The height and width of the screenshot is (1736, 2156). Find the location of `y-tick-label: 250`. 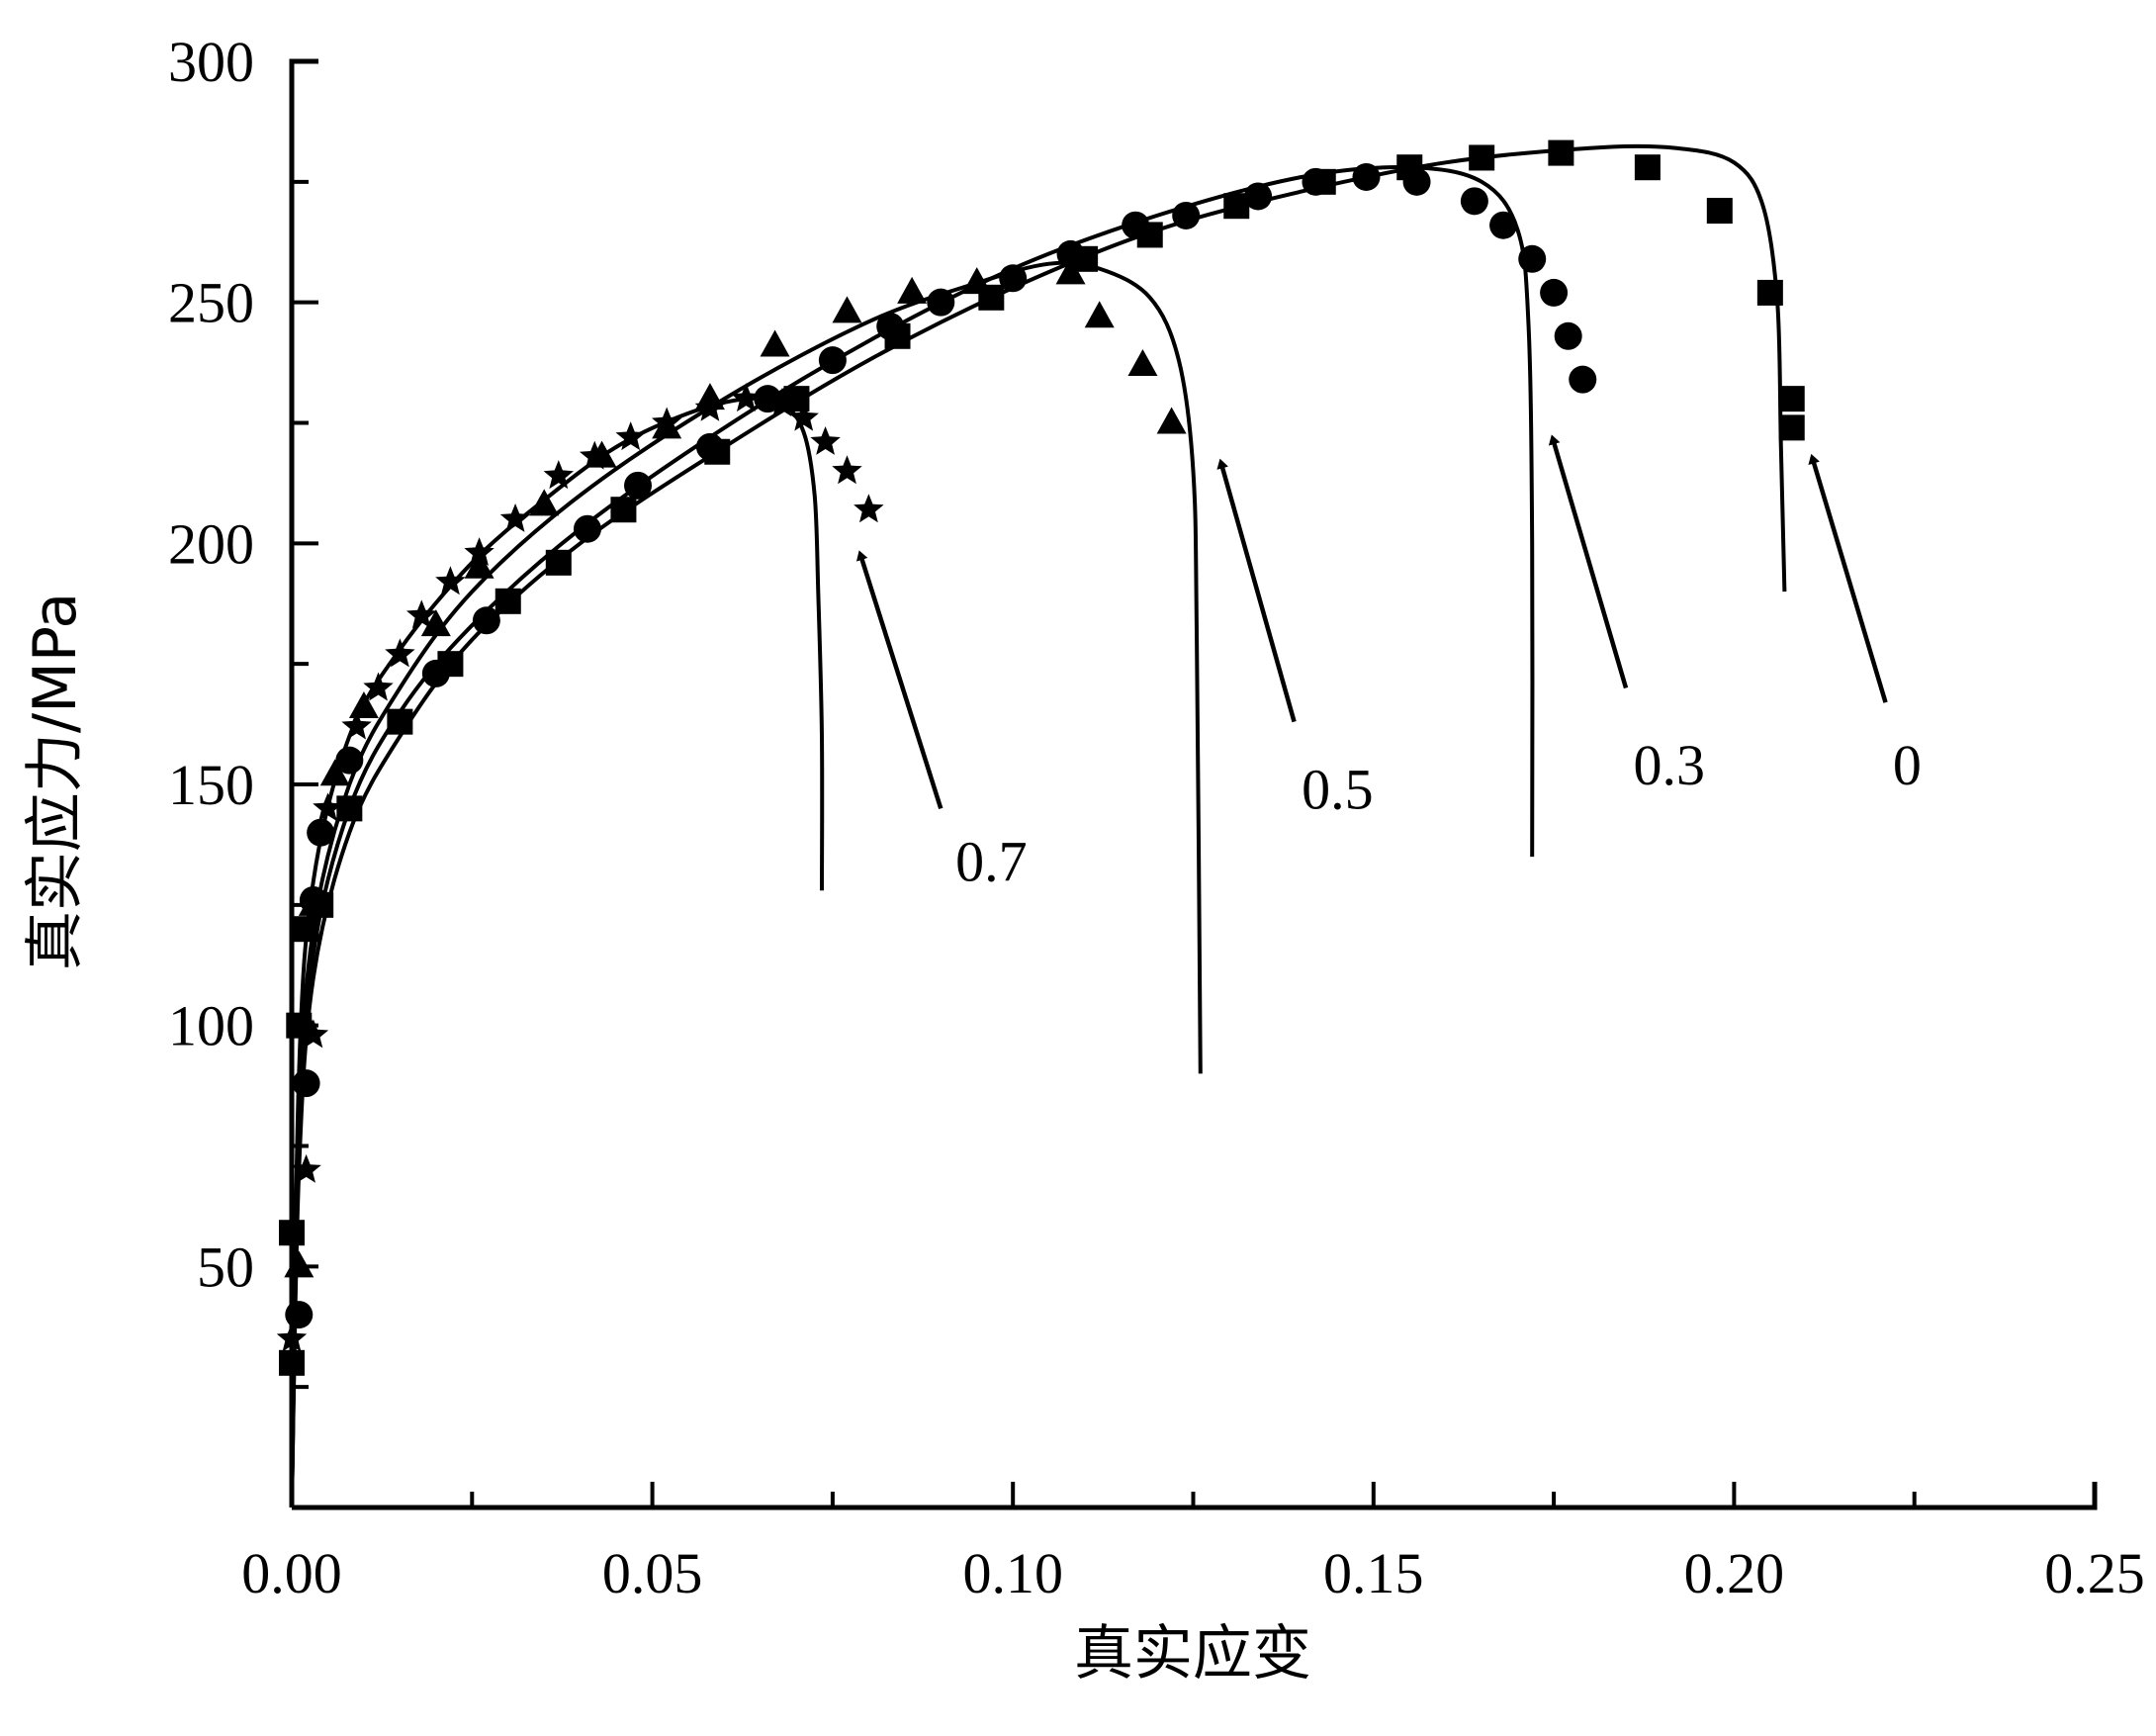

y-tick-label: 250 is located at coordinates (211, 303).